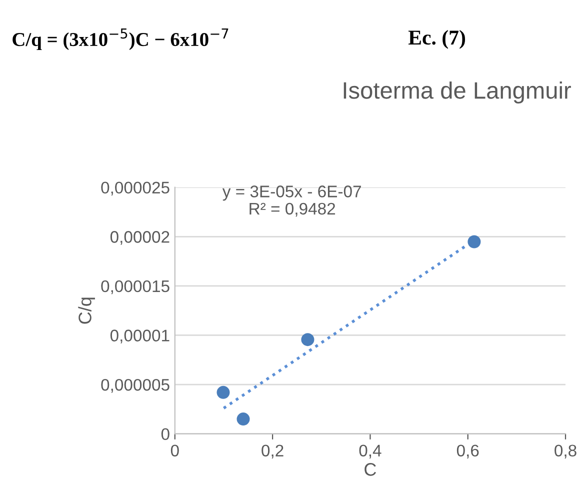  I want to click on y-tick-label: 0,00002, so click(140, 238).